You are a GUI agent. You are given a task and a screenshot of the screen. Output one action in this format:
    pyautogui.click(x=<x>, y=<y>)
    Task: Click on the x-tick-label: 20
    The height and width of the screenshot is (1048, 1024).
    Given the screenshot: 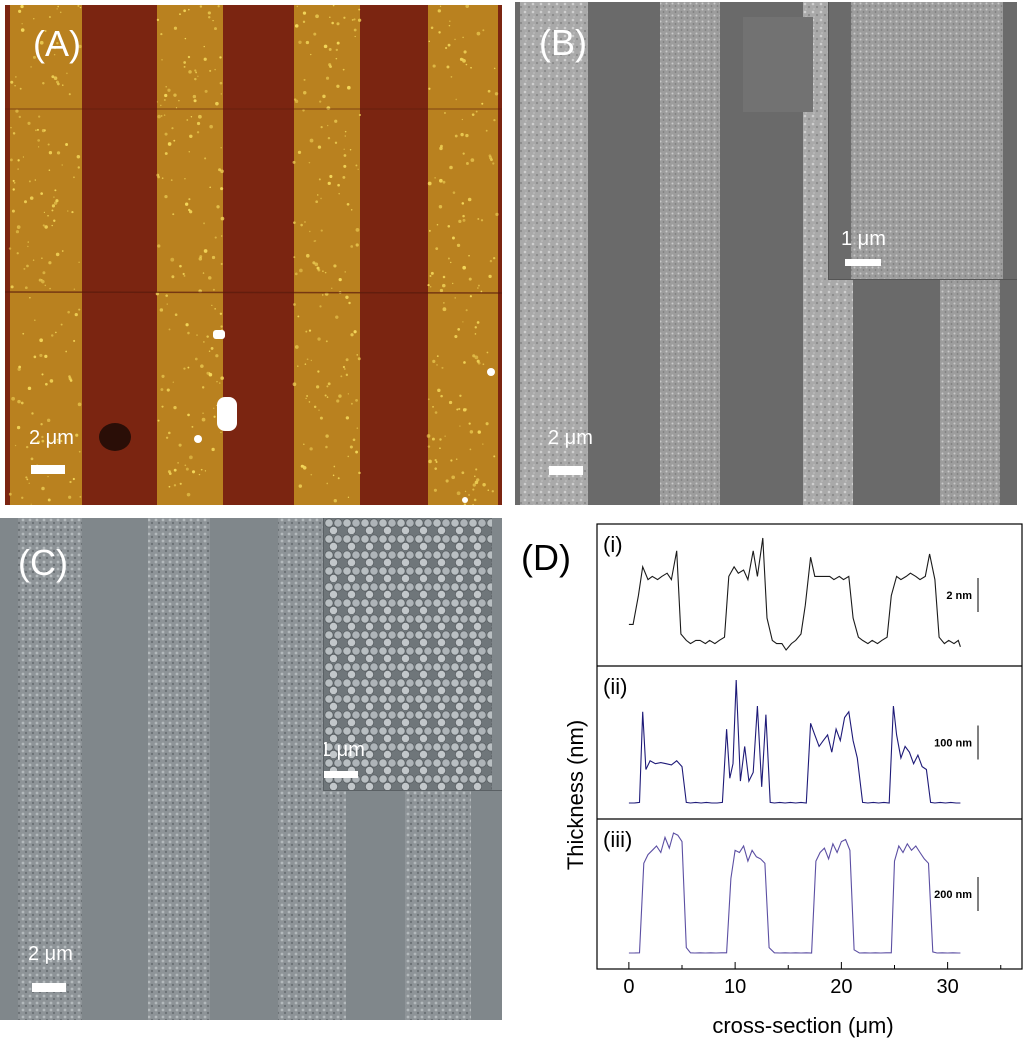 What is the action you would take?
    pyautogui.click(x=841, y=987)
    